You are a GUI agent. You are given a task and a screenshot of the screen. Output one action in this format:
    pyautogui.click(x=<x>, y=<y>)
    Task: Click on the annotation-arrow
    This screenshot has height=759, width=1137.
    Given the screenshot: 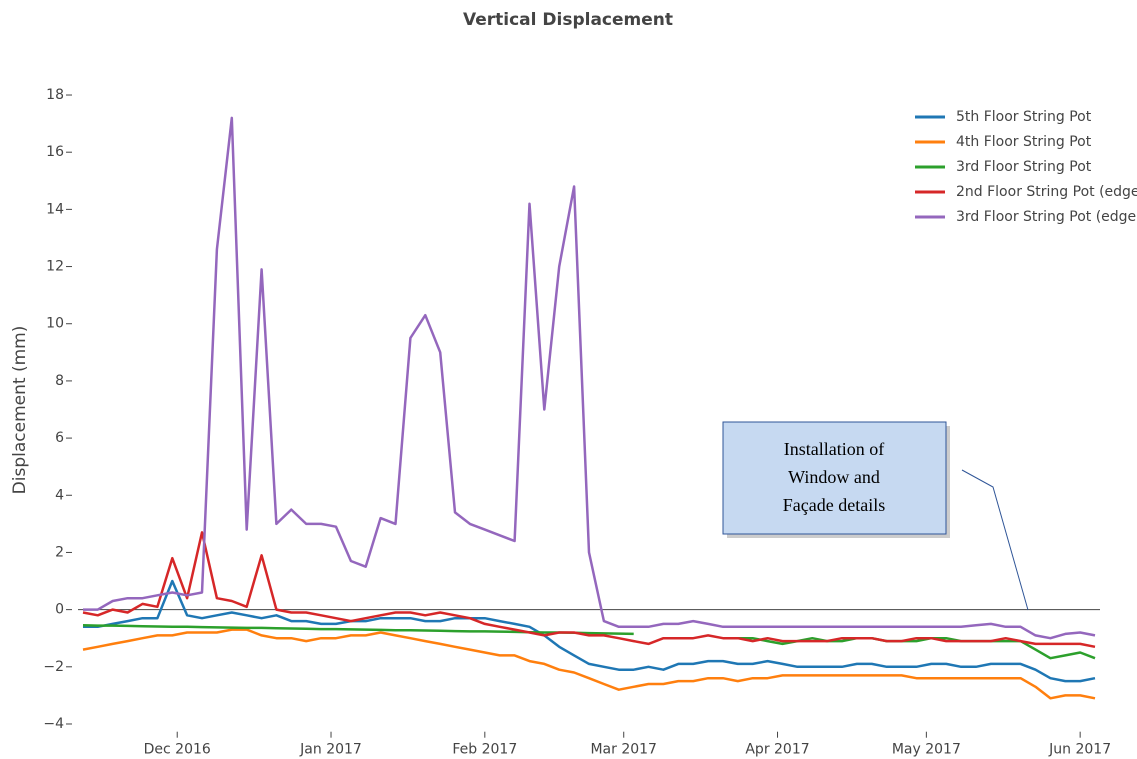 What is the action you would take?
    pyautogui.click(x=995, y=540)
    